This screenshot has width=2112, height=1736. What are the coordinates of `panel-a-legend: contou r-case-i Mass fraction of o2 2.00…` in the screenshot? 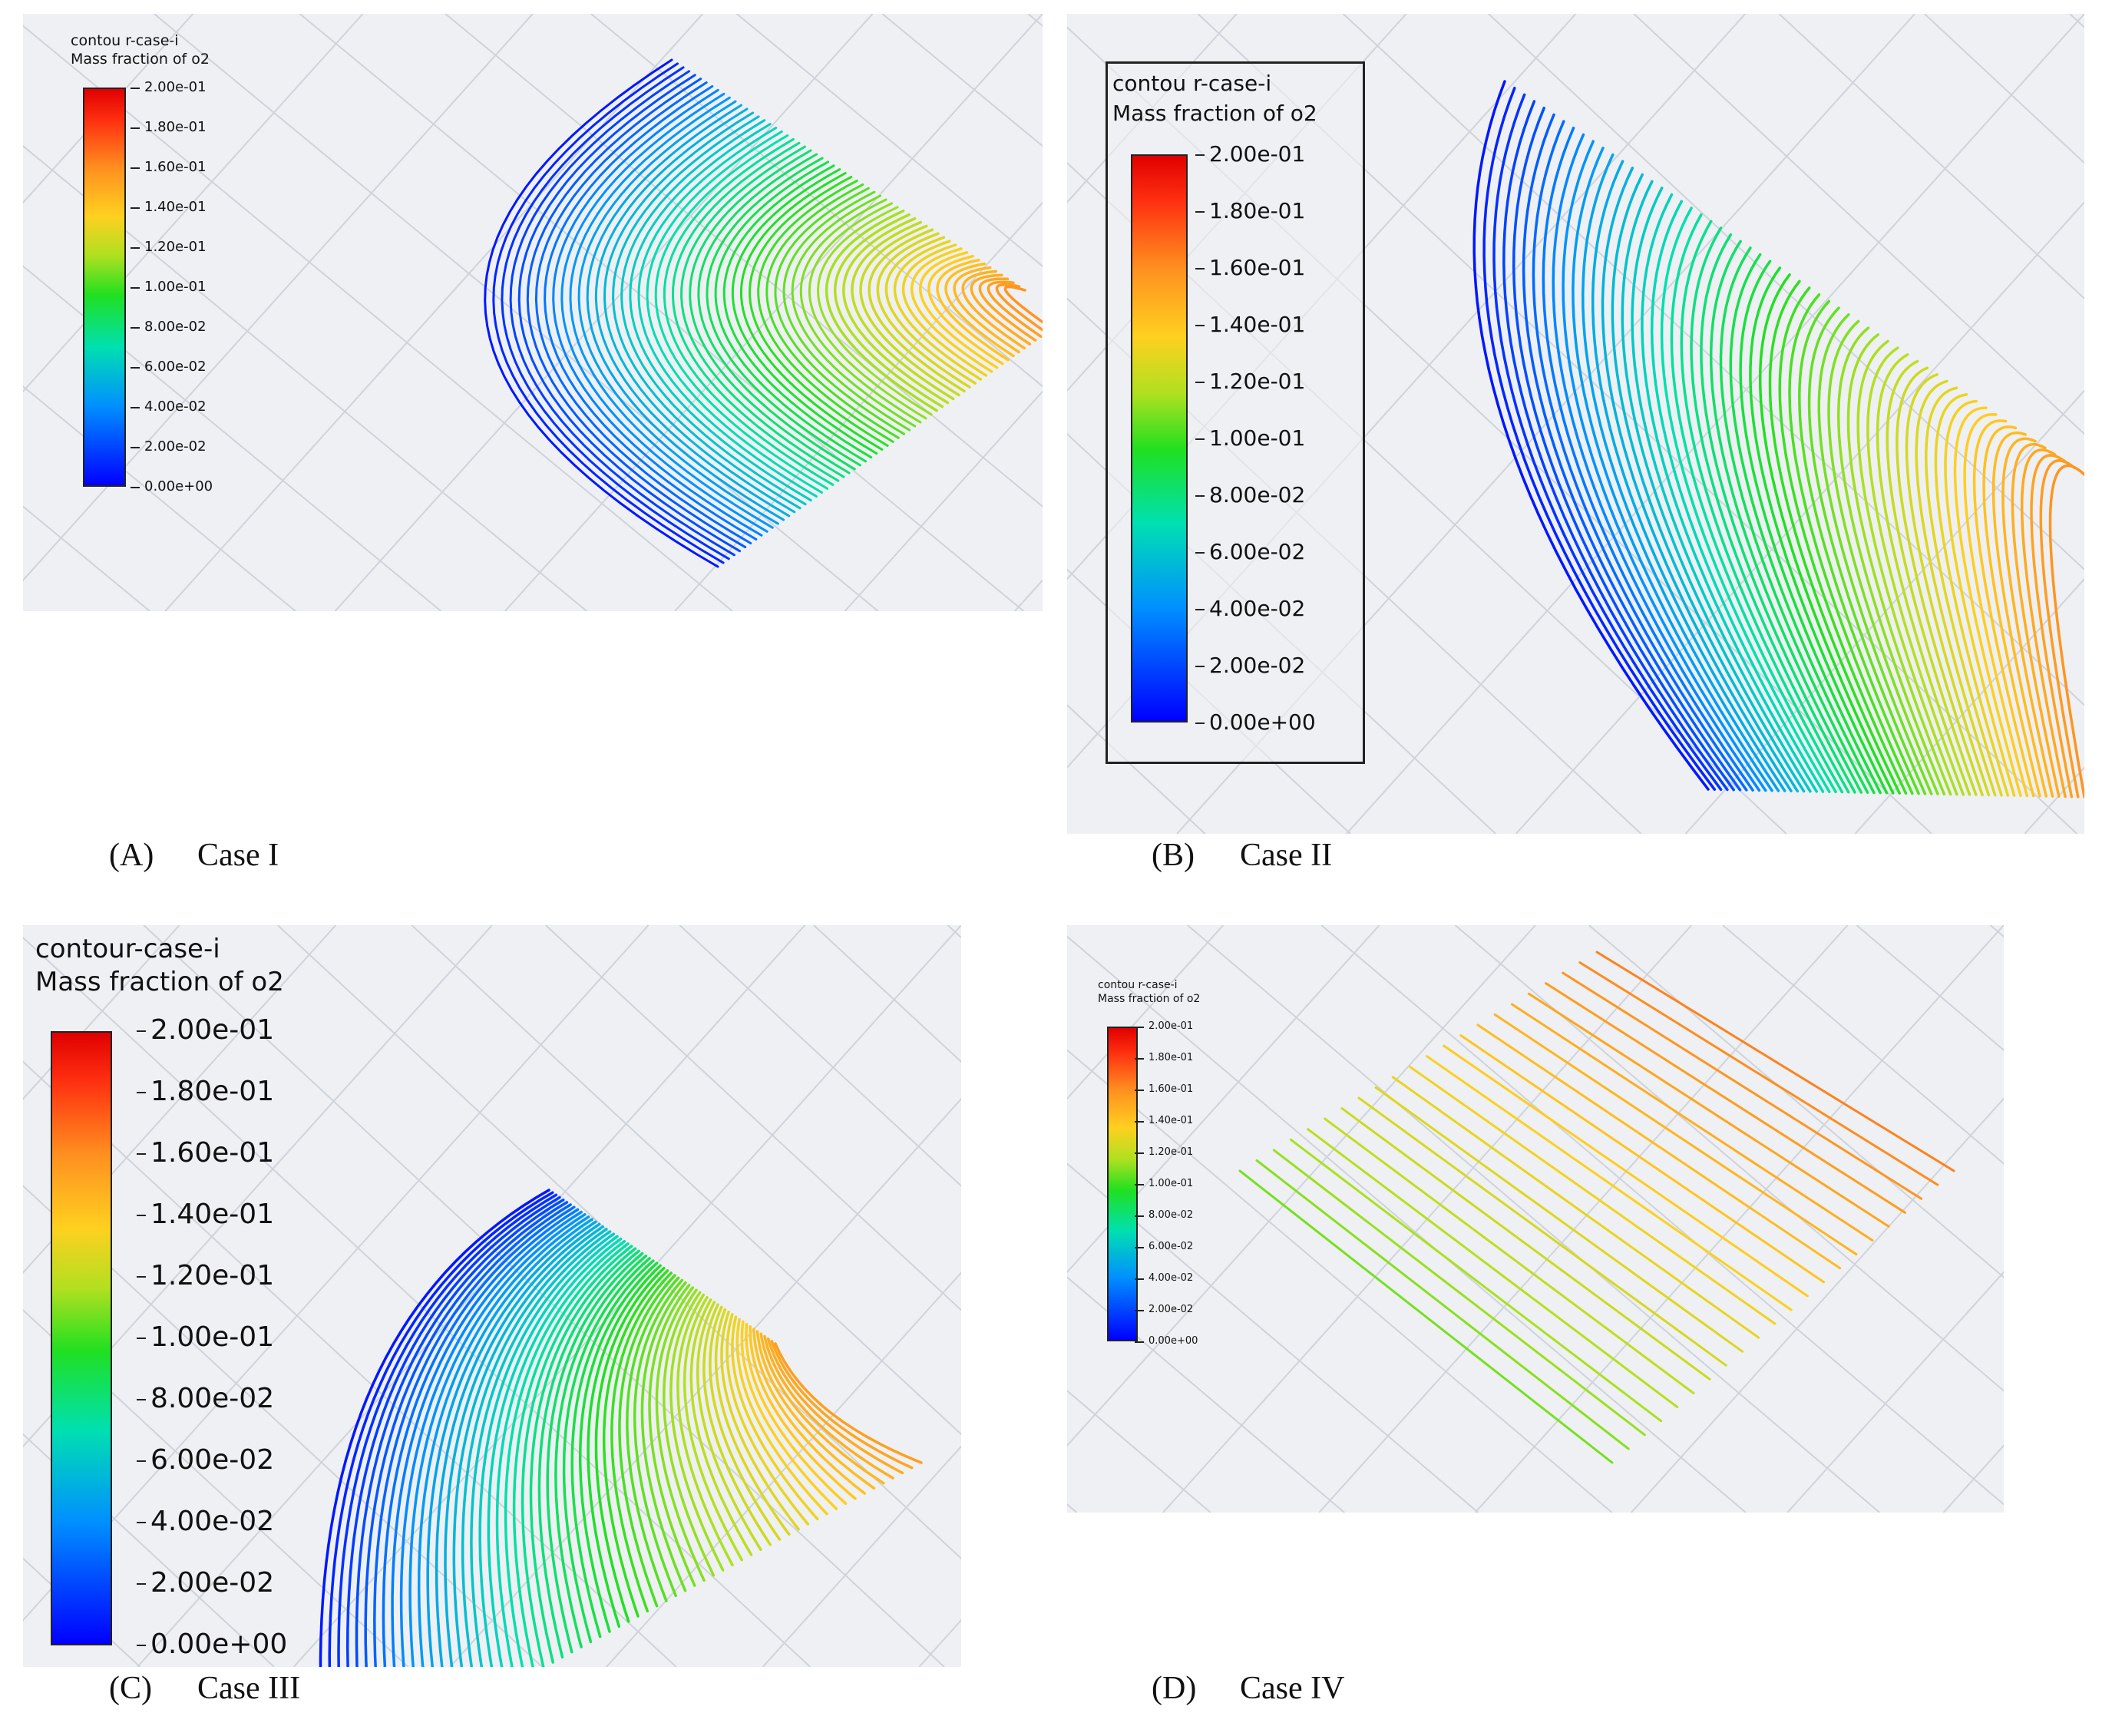 It's located at (142, 263).